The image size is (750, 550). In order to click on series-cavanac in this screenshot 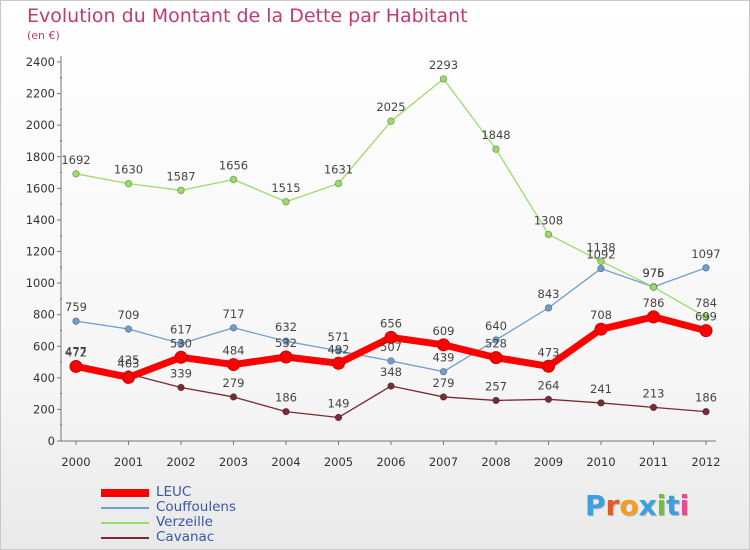, I will do `click(391, 391)`.